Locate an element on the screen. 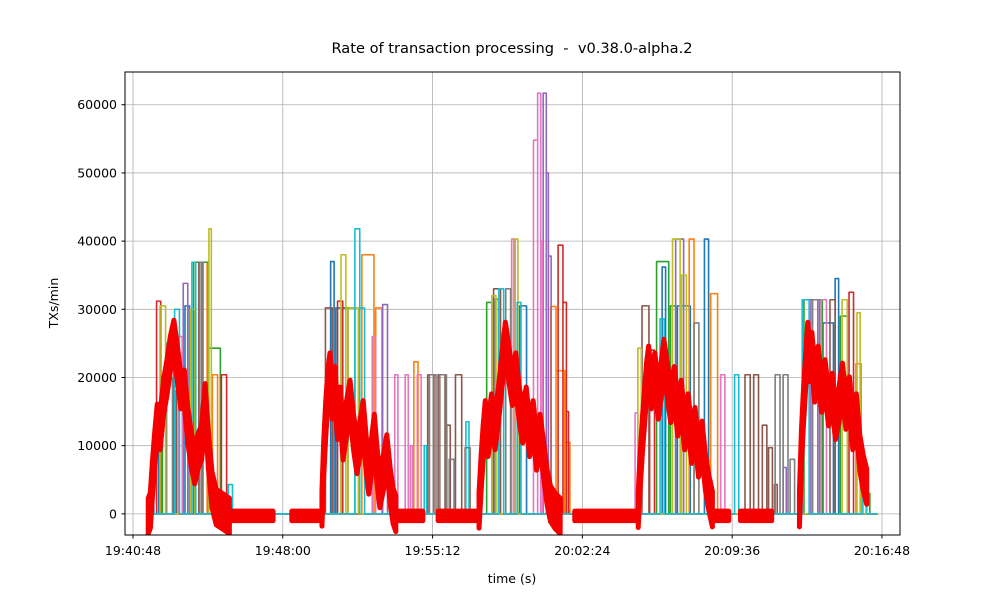 Image resolution: width=1000 pixels, height=604 pixels. x-tick-label: 20:09:36 is located at coordinates (732, 550).